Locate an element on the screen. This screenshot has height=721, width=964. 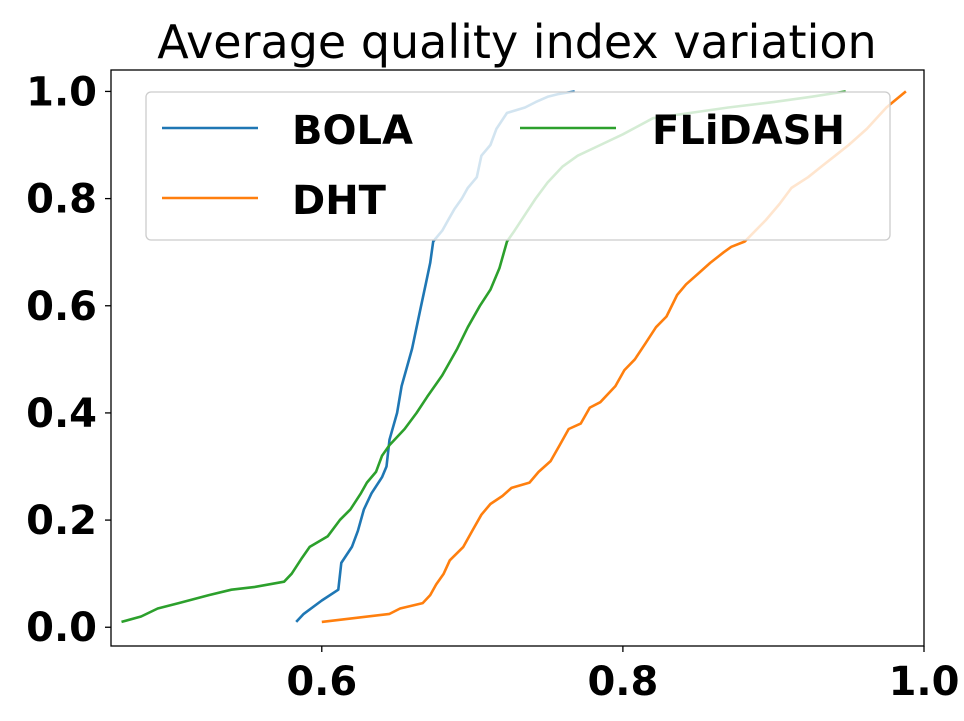
x-axis-ticks: 0.6 0.8 1.0 is located at coordinates (622, 675).